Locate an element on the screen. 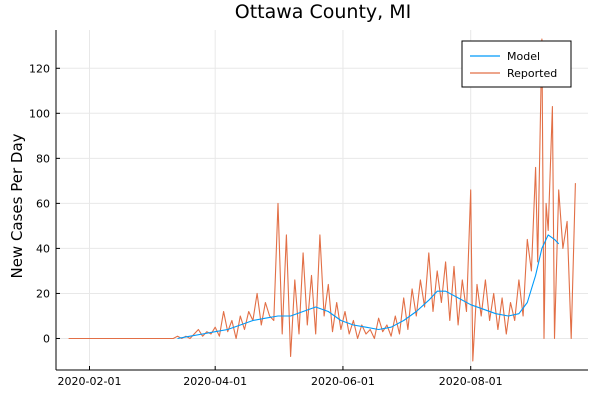 The image size is (600, 400). y-tick-label: 0 is located at coordinates (46, 338).